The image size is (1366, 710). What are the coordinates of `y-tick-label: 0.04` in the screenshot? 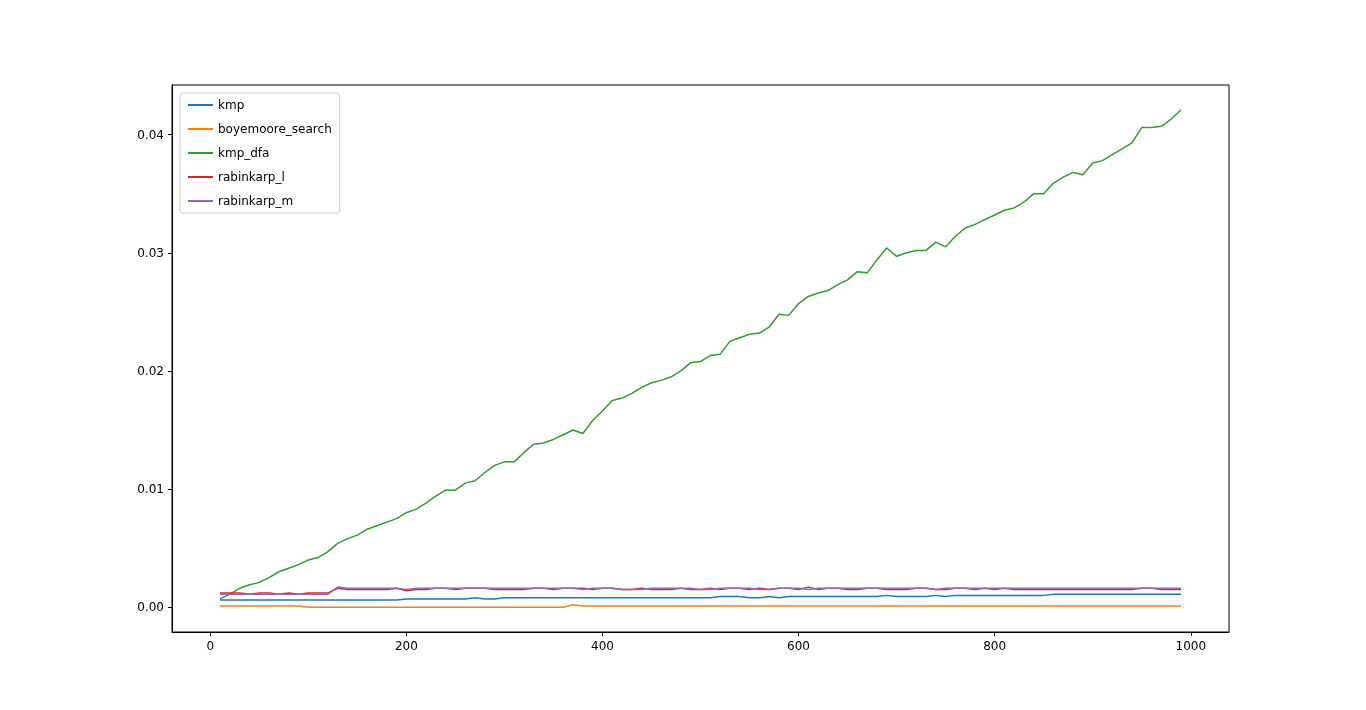 It's located at (150, 134).